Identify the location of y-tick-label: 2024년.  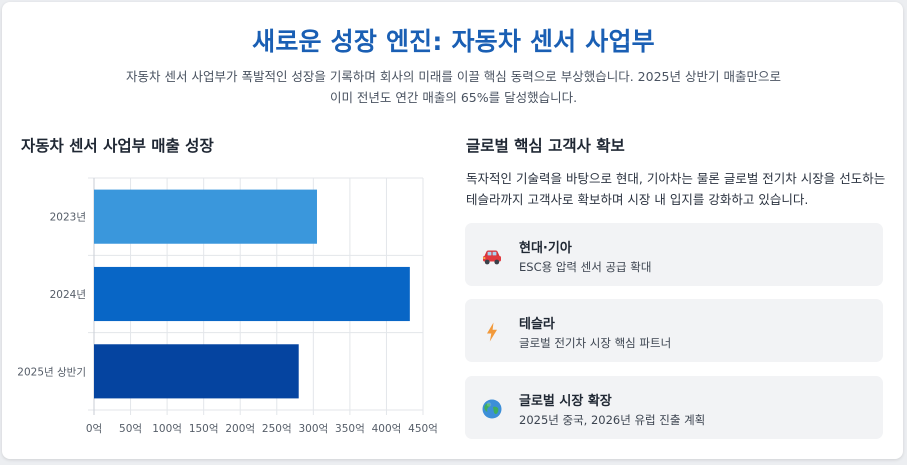
(68, 295).